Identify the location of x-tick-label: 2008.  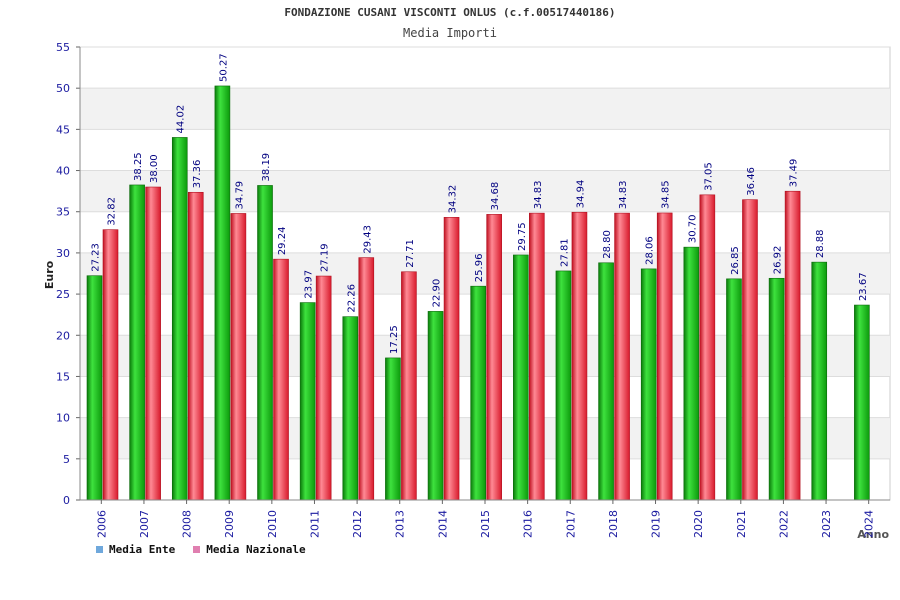
(187, 524).